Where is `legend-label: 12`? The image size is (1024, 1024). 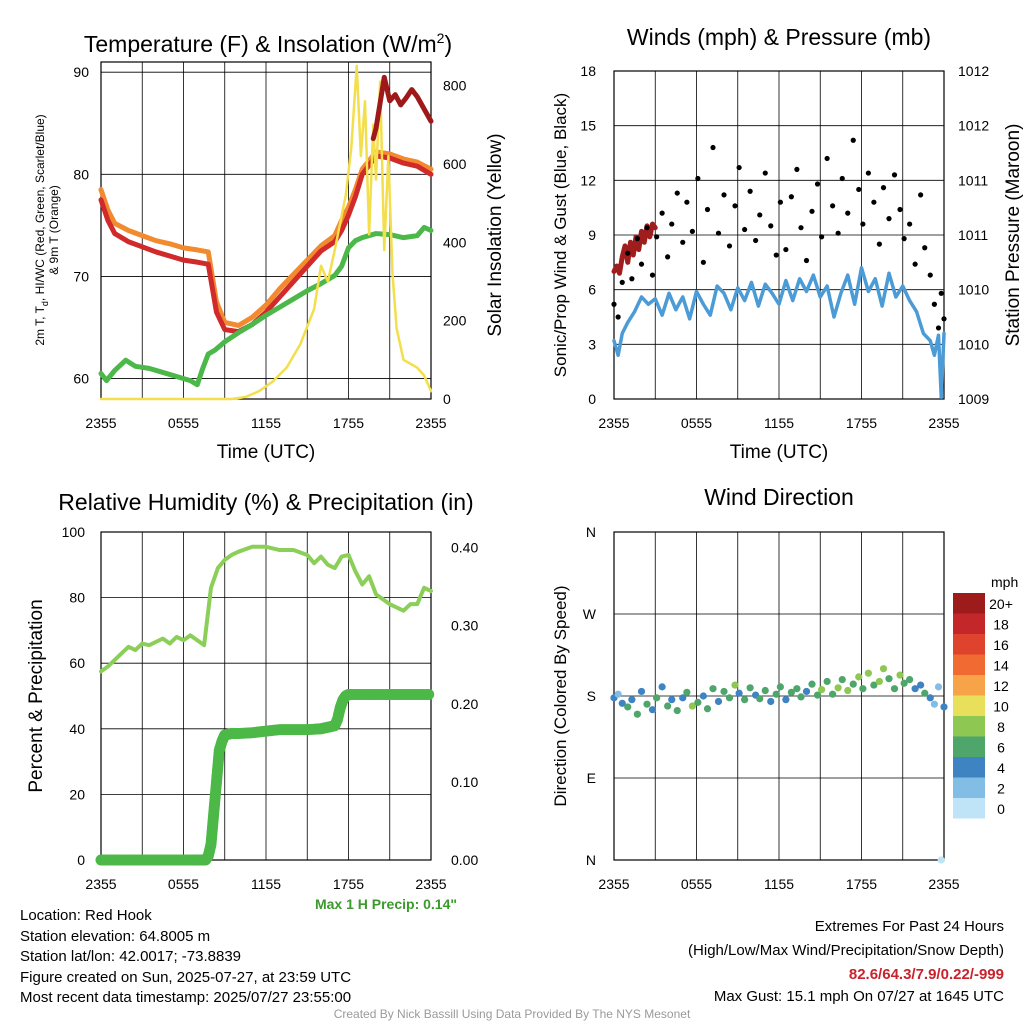 legend-label: 12 is located at coordinates (1001, 686).